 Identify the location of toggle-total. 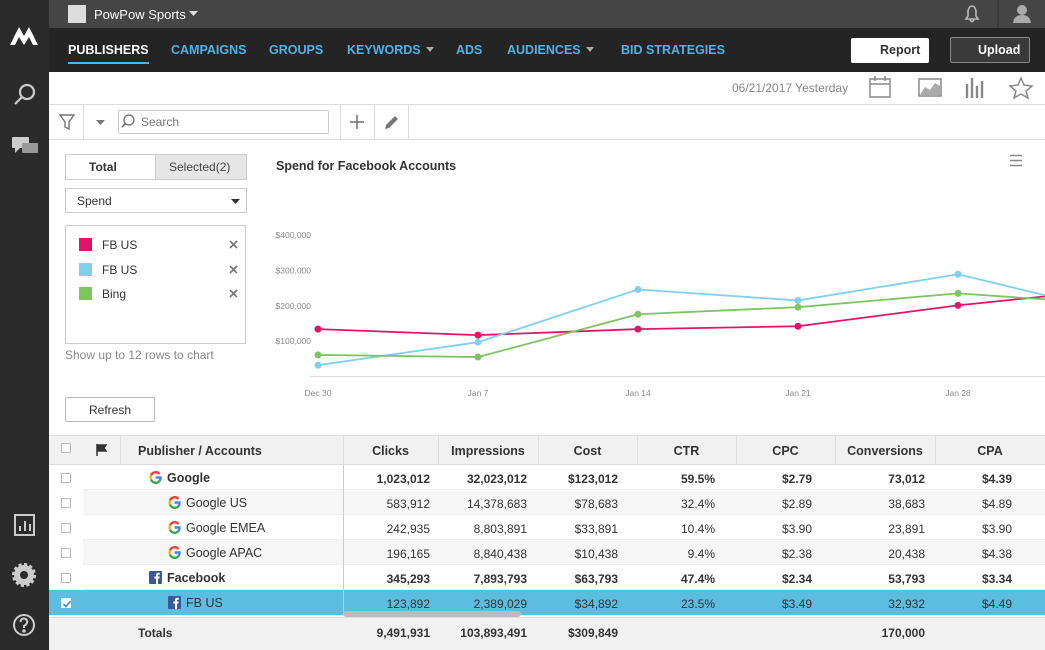
(110, 167).